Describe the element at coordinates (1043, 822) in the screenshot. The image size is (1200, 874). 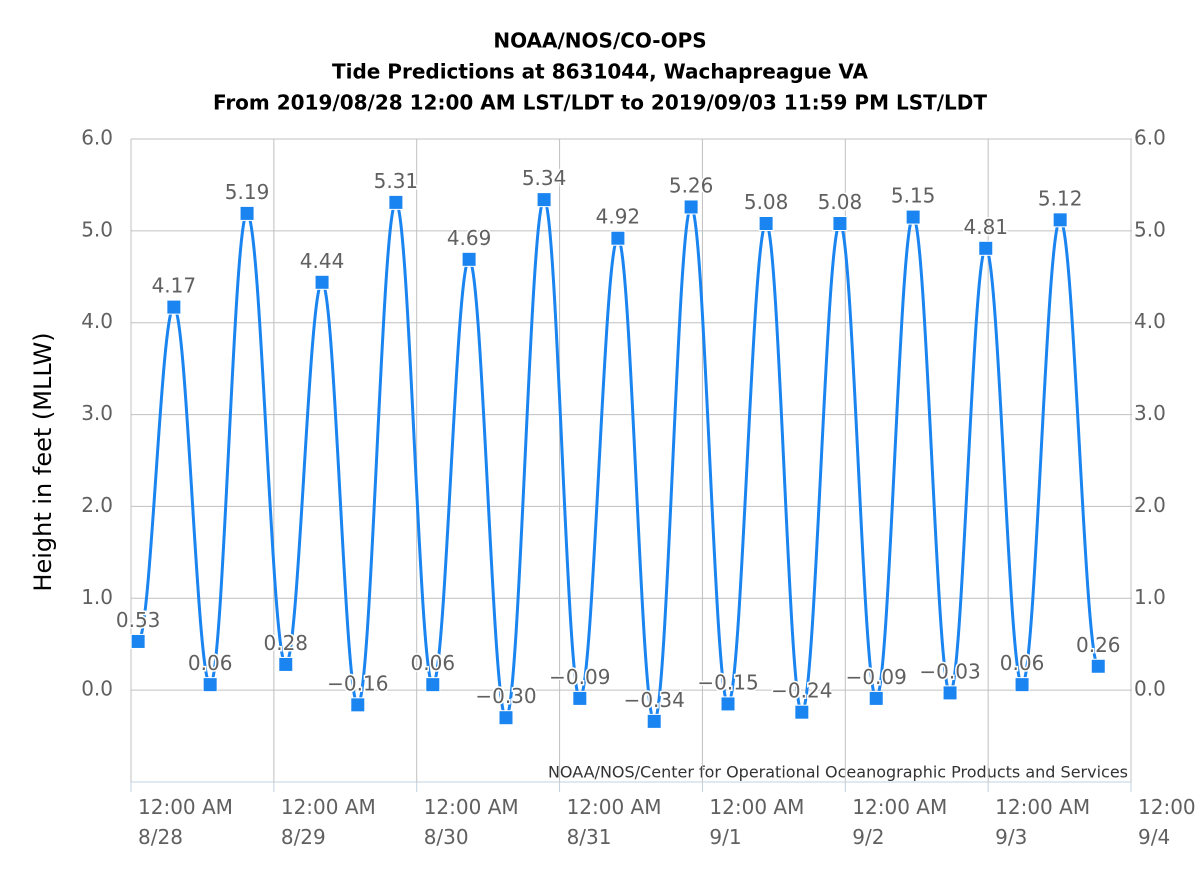
I see `x-tick-label: 12:00 AM 9/3` at that location.